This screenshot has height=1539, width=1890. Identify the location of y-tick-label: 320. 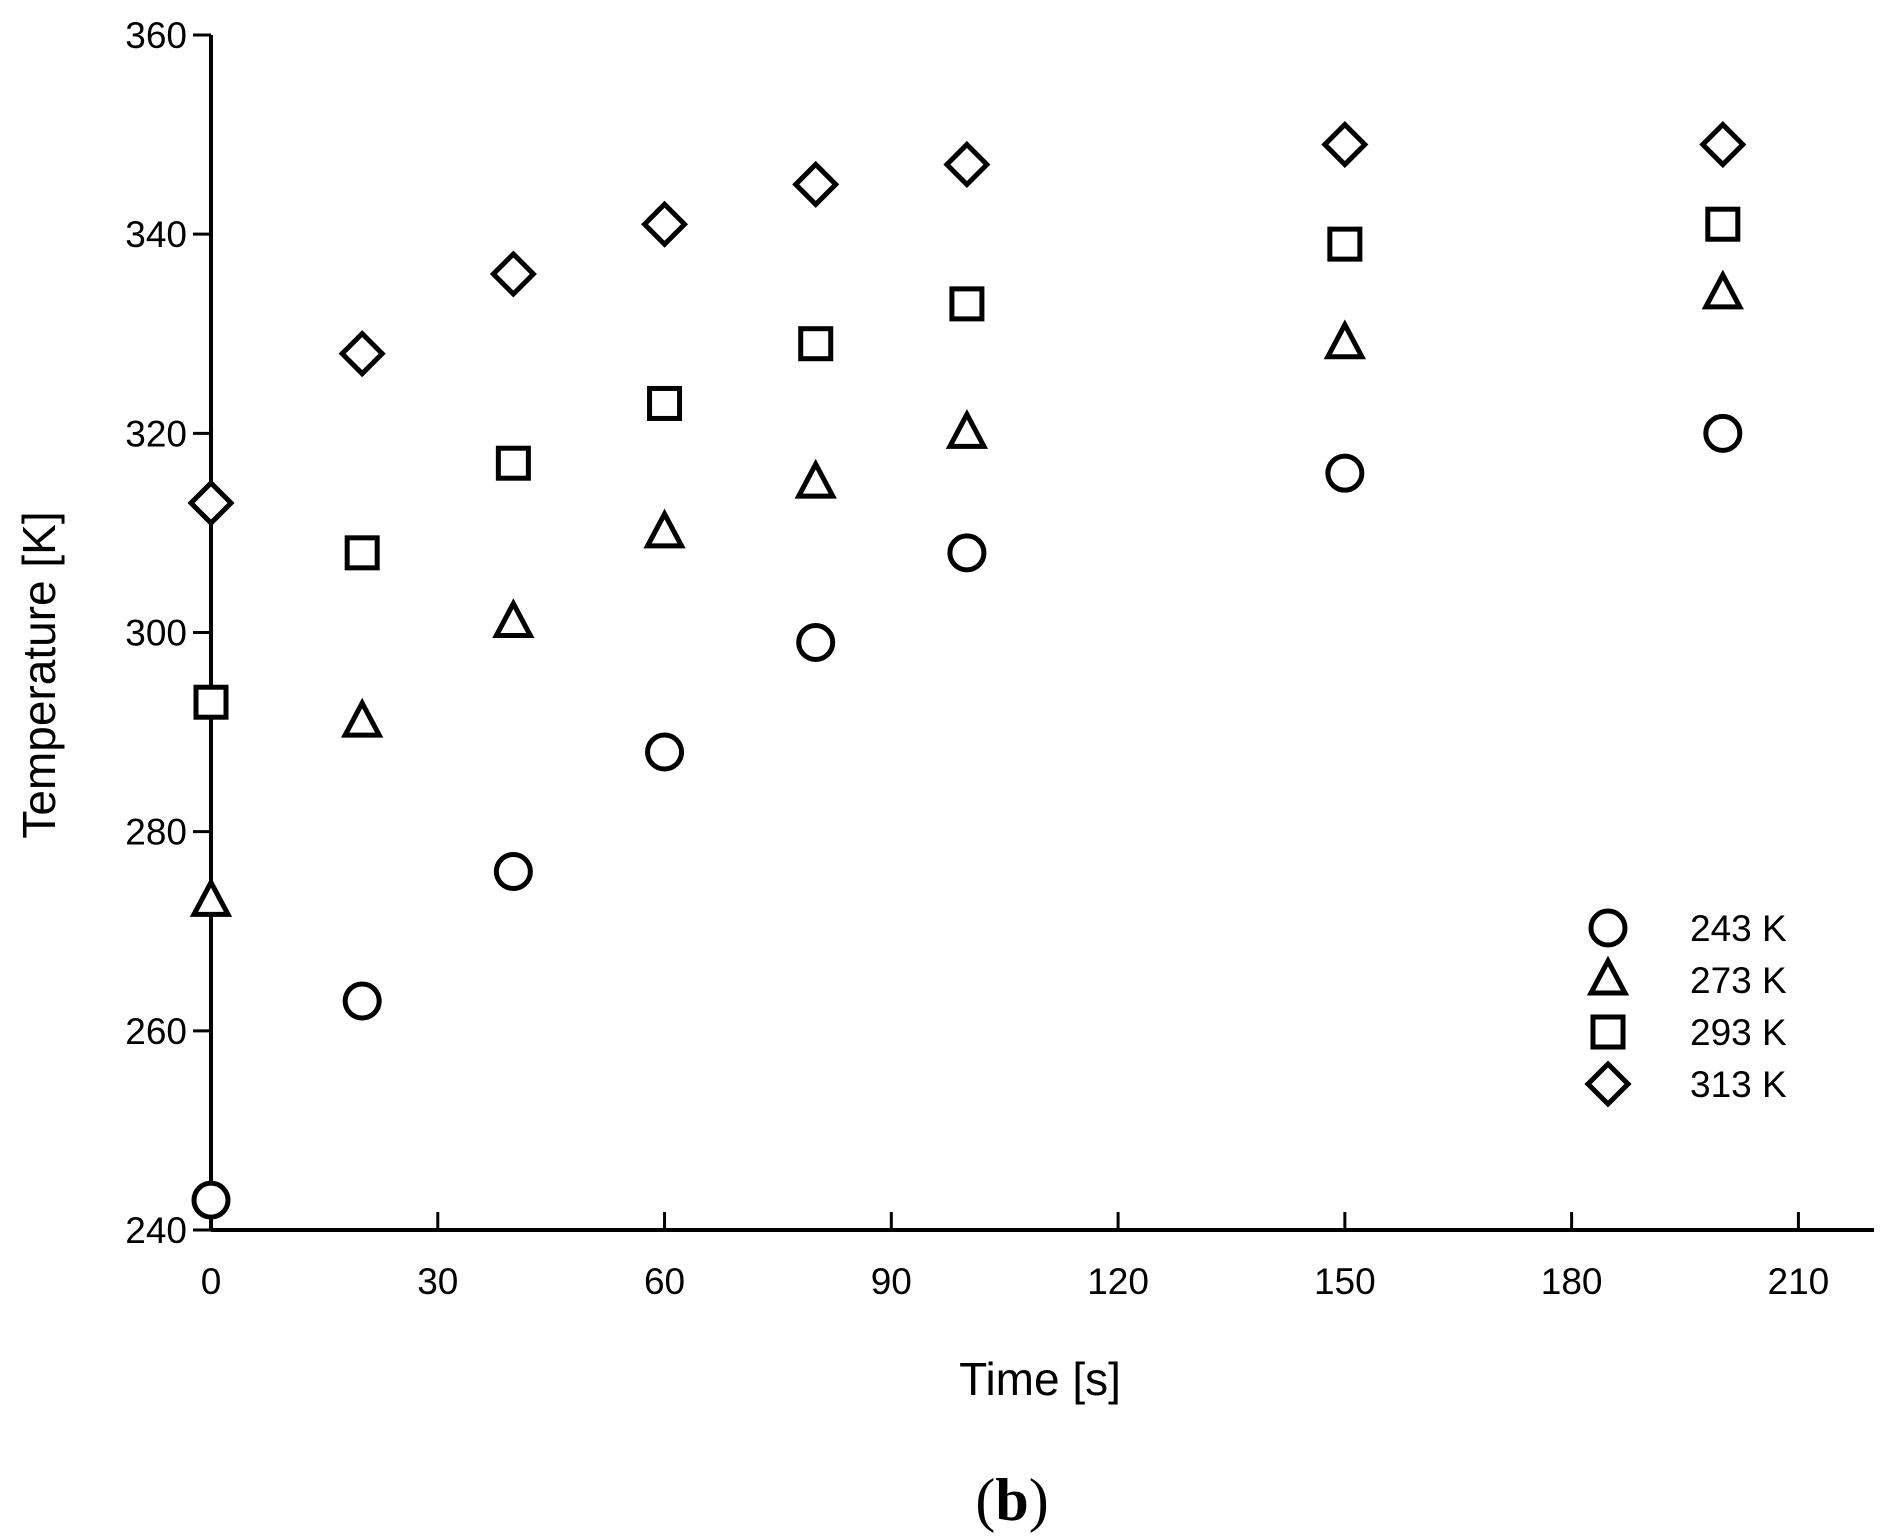
(156, 433).